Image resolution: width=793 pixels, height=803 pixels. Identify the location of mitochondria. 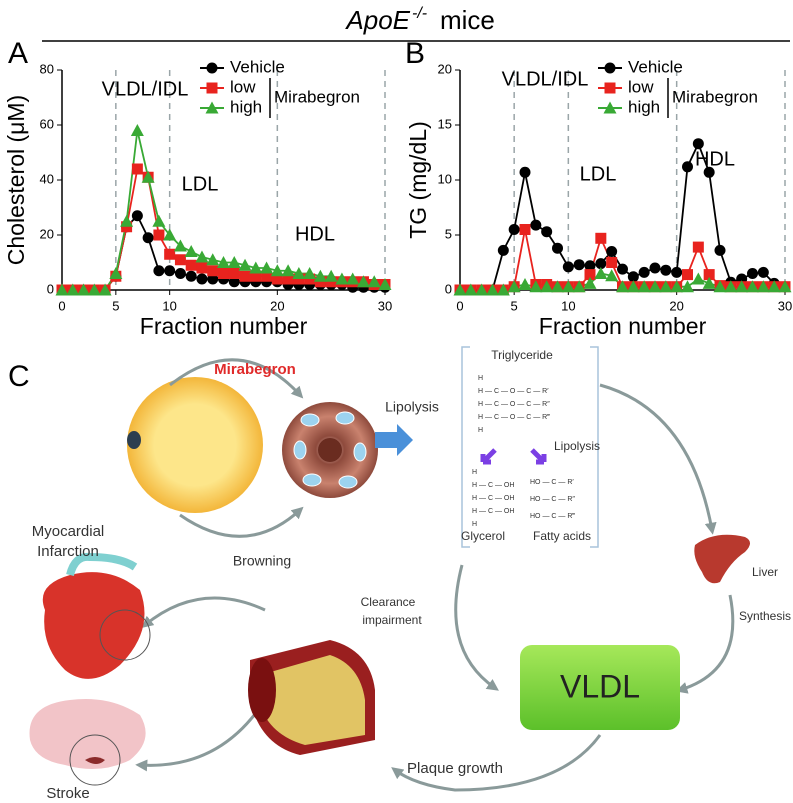
(330, 450).